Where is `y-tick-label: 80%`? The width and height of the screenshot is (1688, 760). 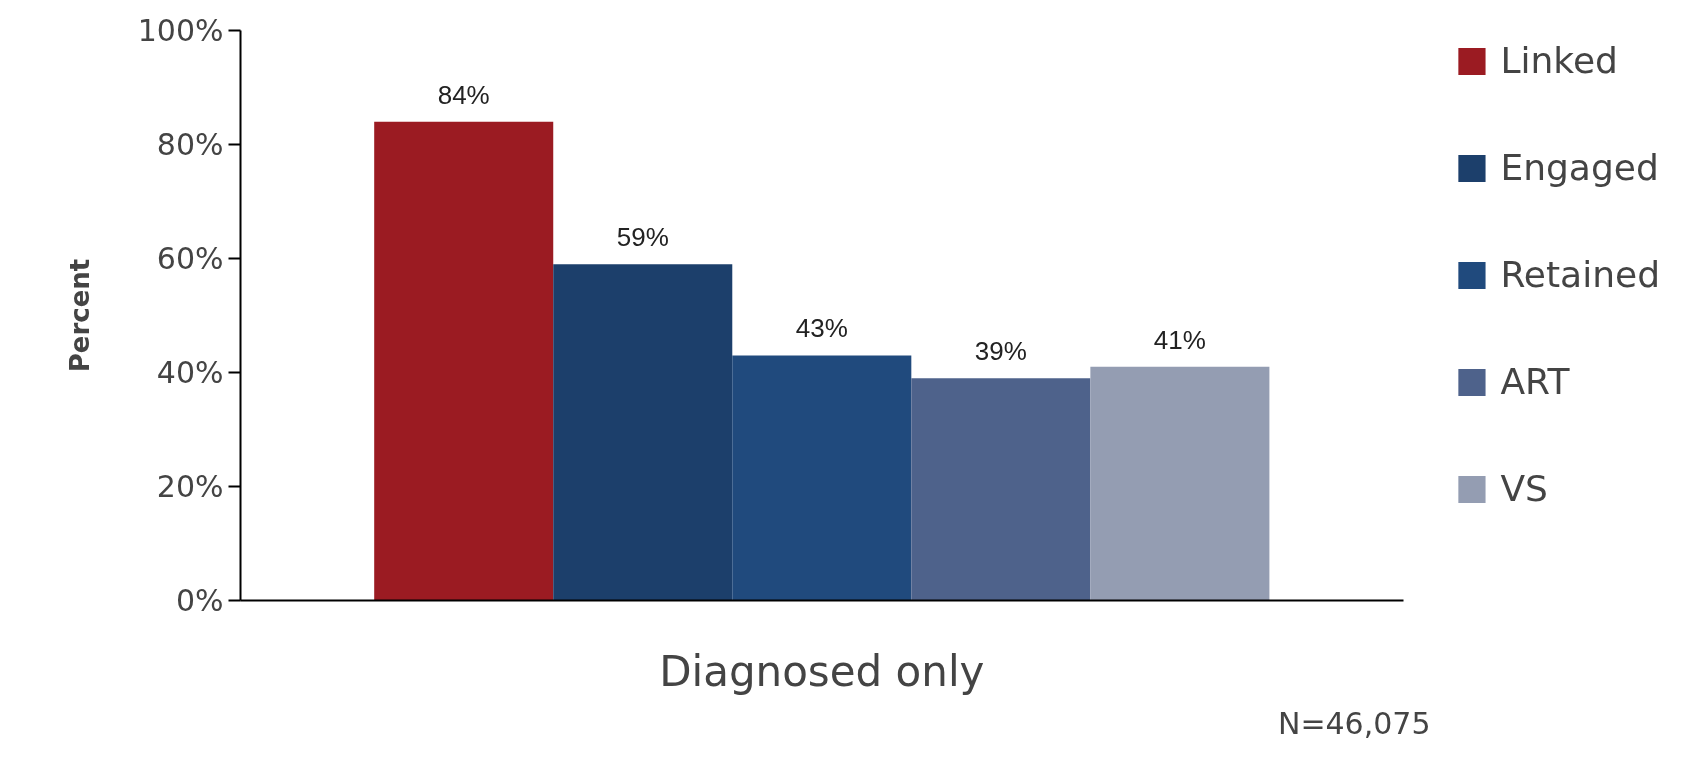 y-tick-label: 80% is located at coordinates (190, 144).